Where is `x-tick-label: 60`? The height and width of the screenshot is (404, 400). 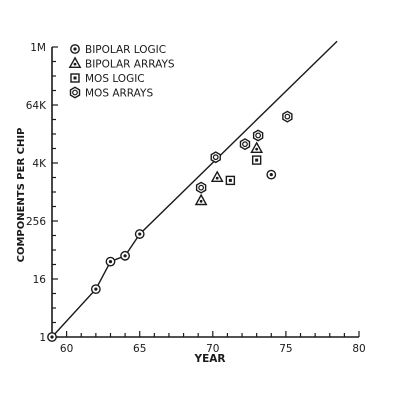
x-tick-label: 60 is located at coordinates (66, 349).